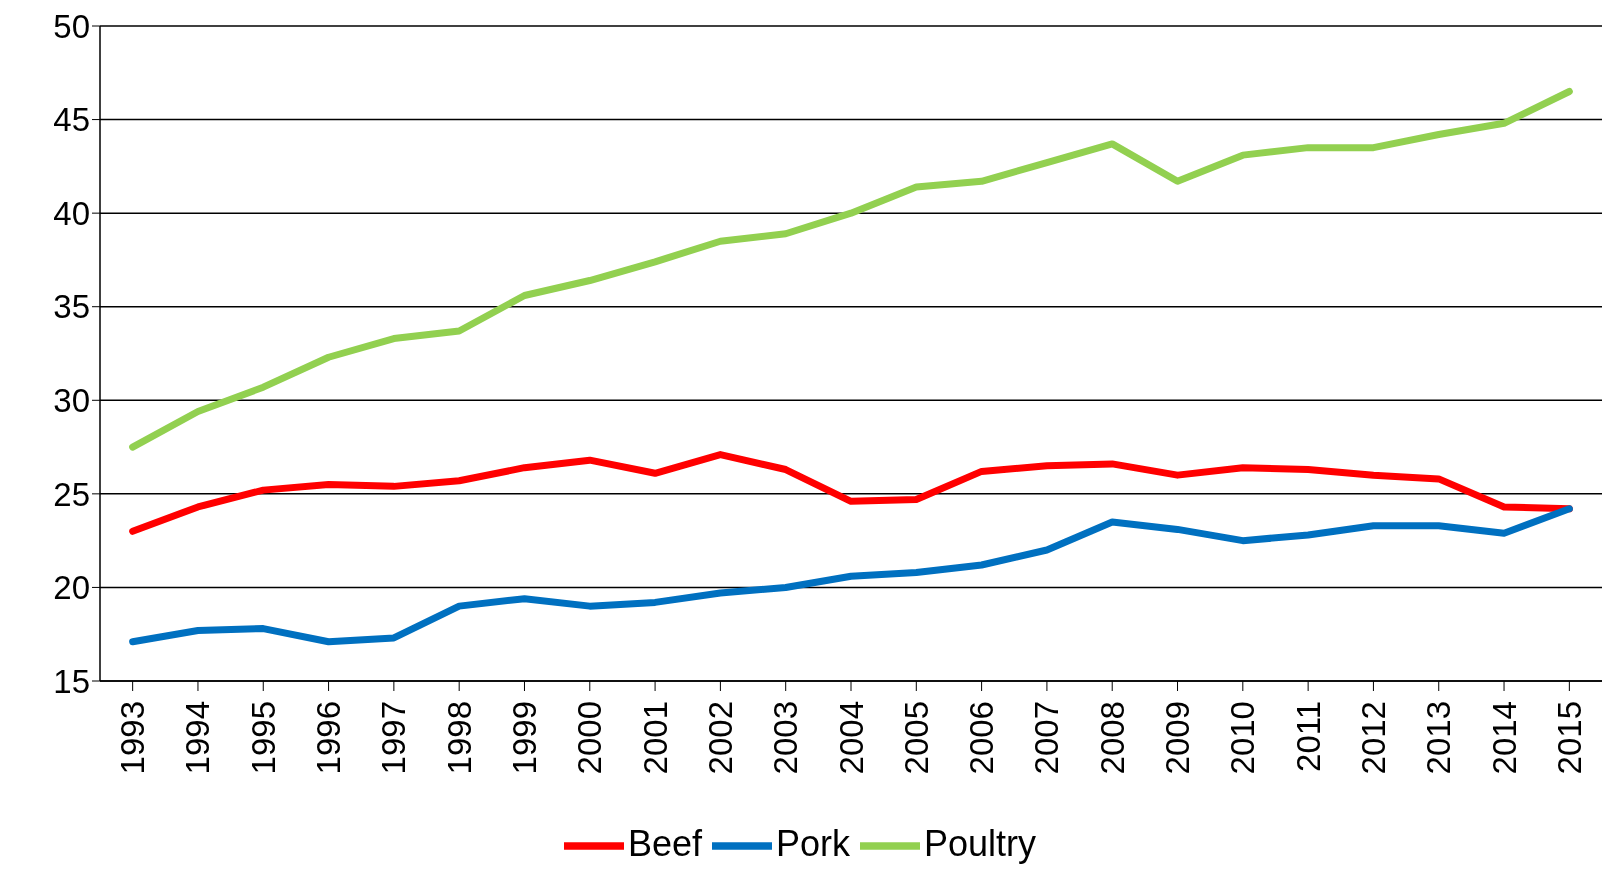  Describe the element at coordinates (133, 738) in the screenshot. I see `x-tick-label: 1993` at that location.